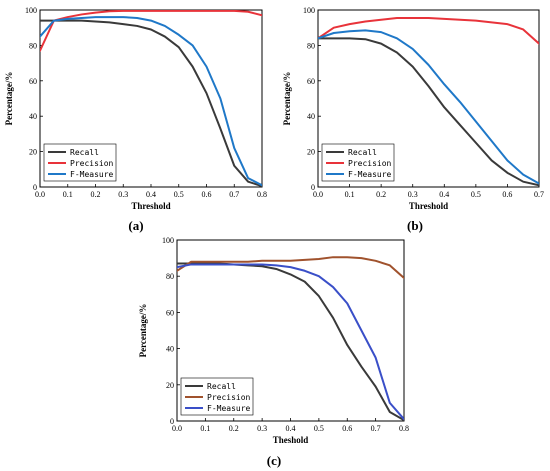 The width and height of the screenshot is (550, 471). What do you see at coordinates (274, 460) in the screenshot?
I see `panel-caption: (c)` at bounding box center [274, 460].